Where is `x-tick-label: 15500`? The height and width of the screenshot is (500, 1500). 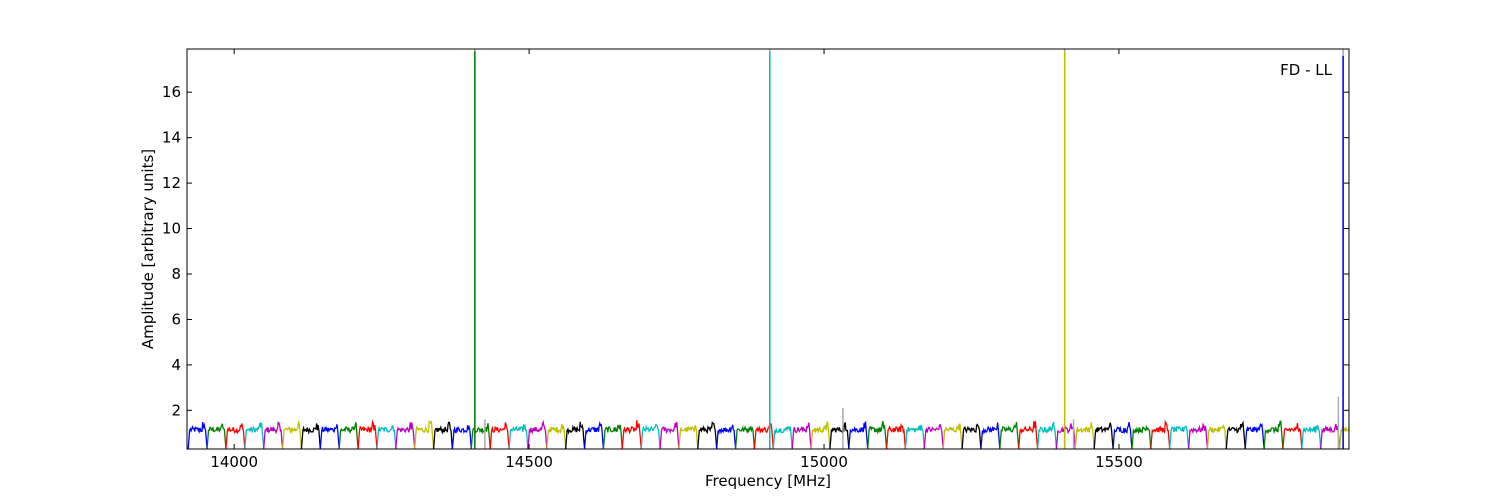 x-tick-label: 15500 is located at coordinates (1119, 462).